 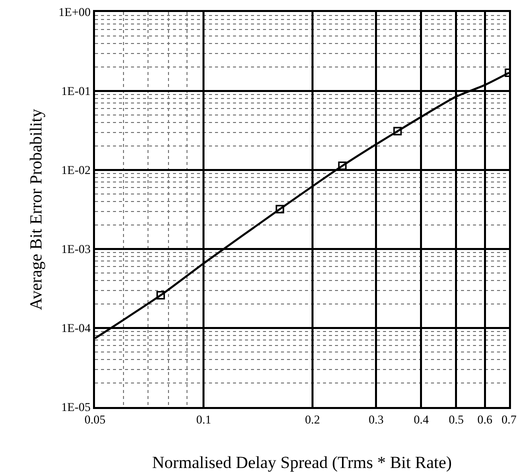 What do you see at coordinates (95, 419) in the screenshot?
I see `x-tick-label: 0.05` at bounding box center [95, 419].